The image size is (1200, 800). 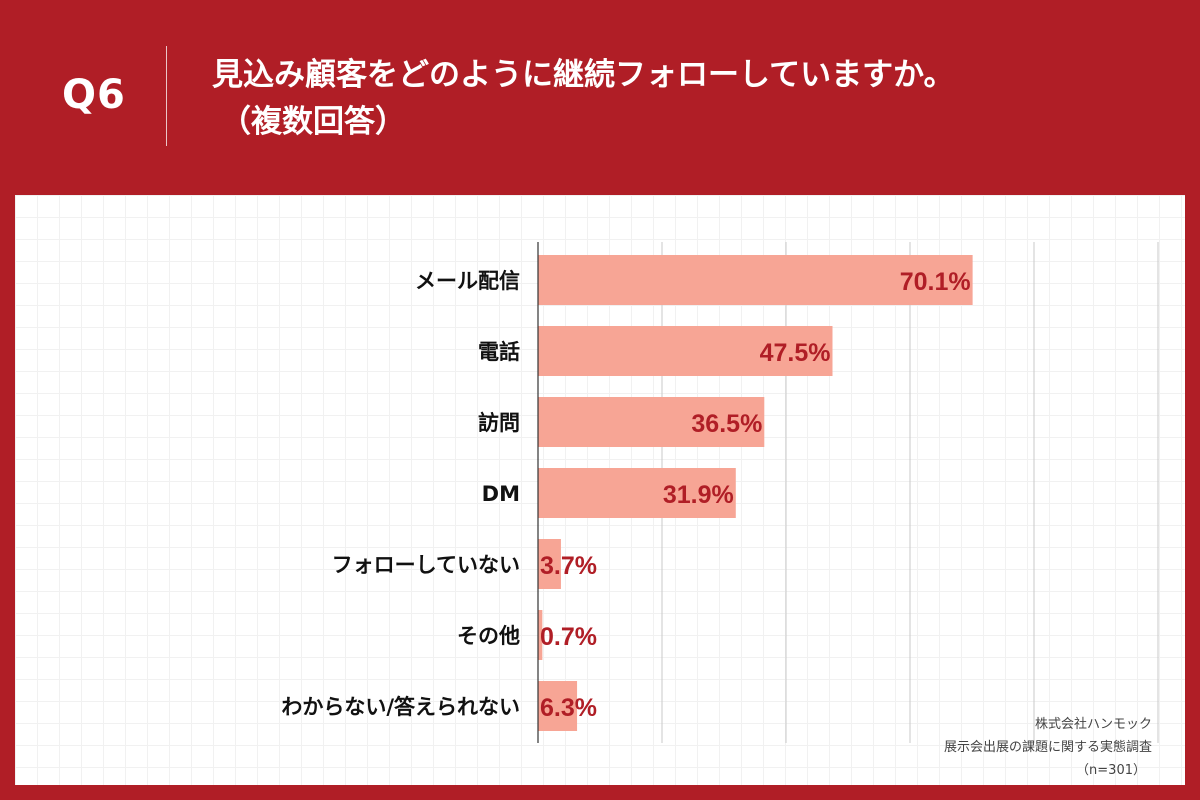 I want to click on footnote-survey: 展示会出展の課題に関する実態調査, so click(x=1047, y=747).